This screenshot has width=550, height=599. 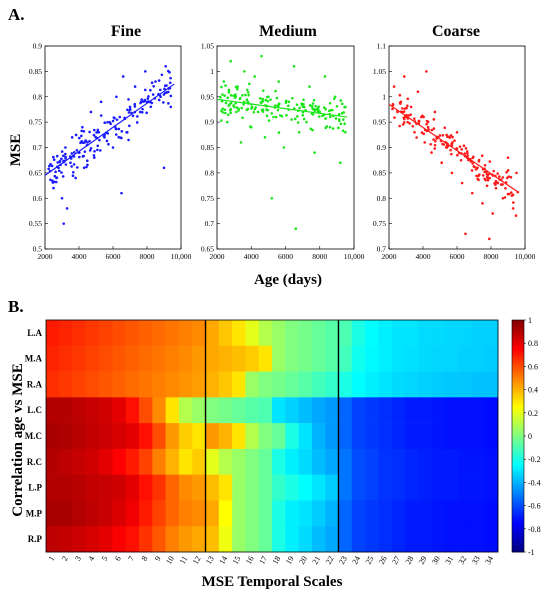 I want to click on column-label: 12, so click(x=197, y=560).